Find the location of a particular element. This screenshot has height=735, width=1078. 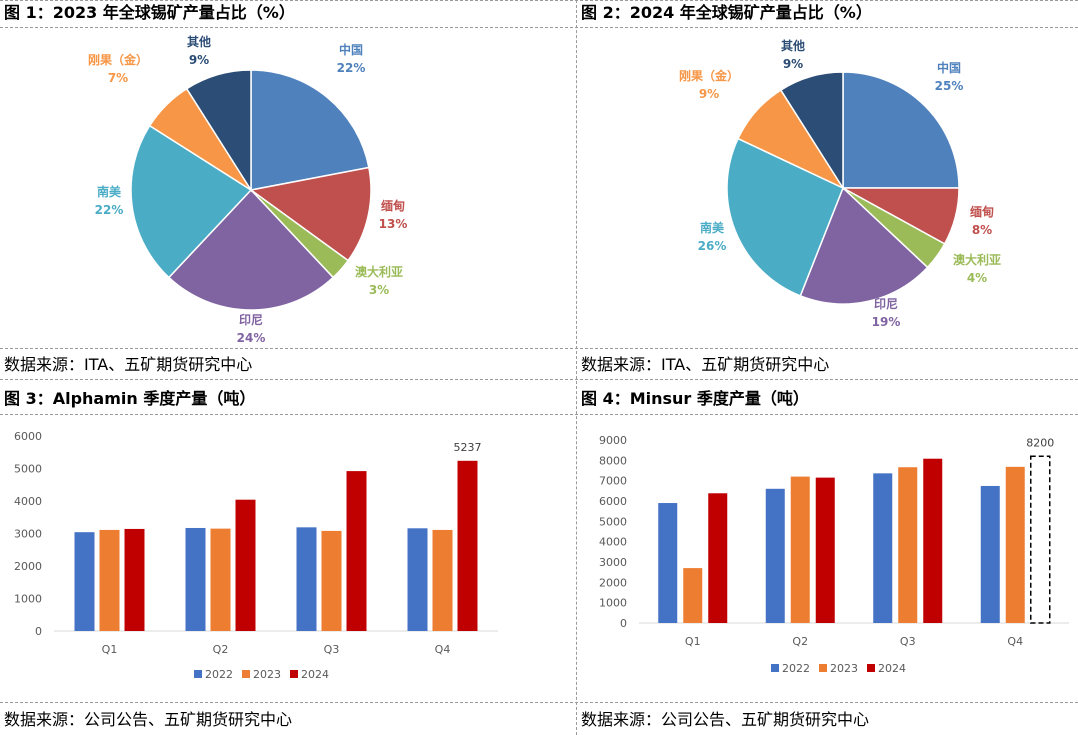

slice-value-label: 13% is located at coordinates (393, 224).